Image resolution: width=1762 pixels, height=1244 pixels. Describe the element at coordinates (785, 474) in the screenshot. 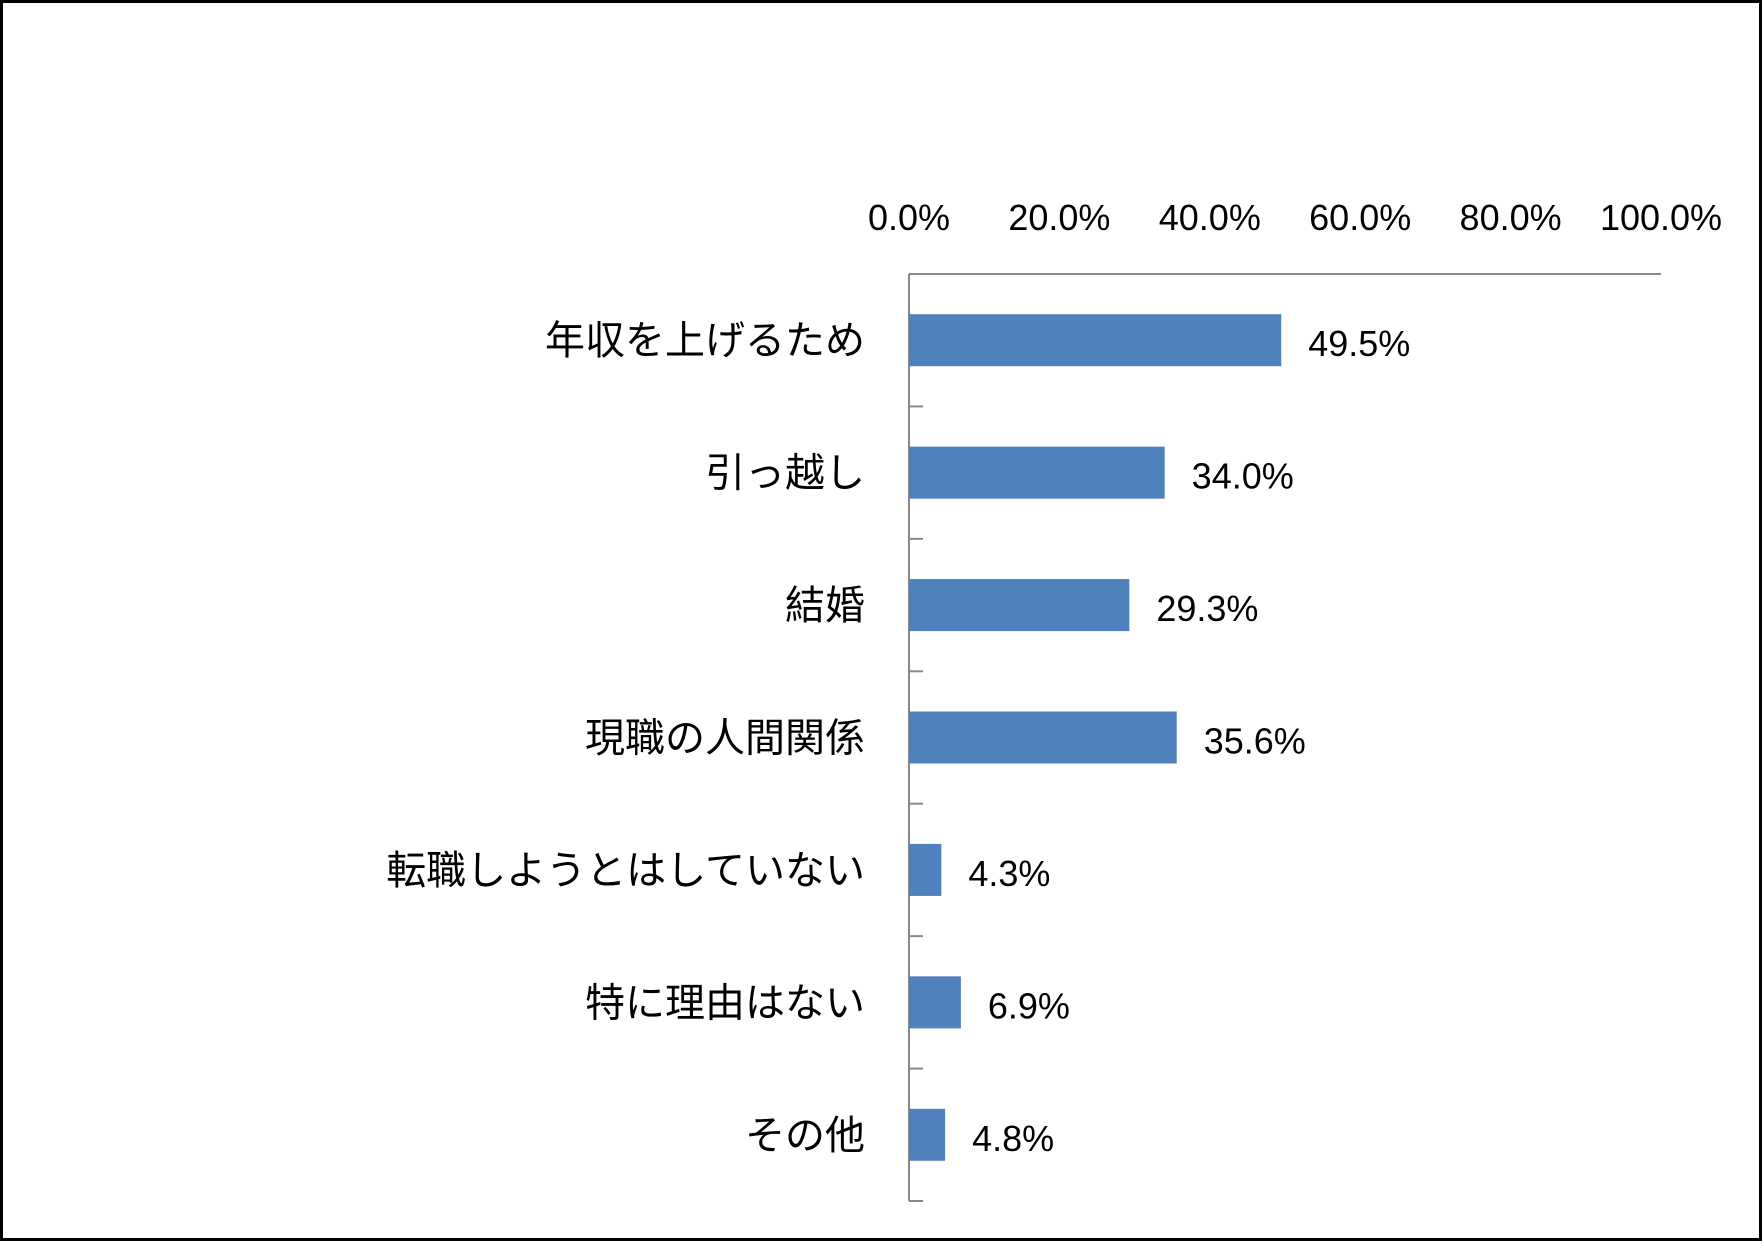

I see `category-label: 引っ越し` at that location.